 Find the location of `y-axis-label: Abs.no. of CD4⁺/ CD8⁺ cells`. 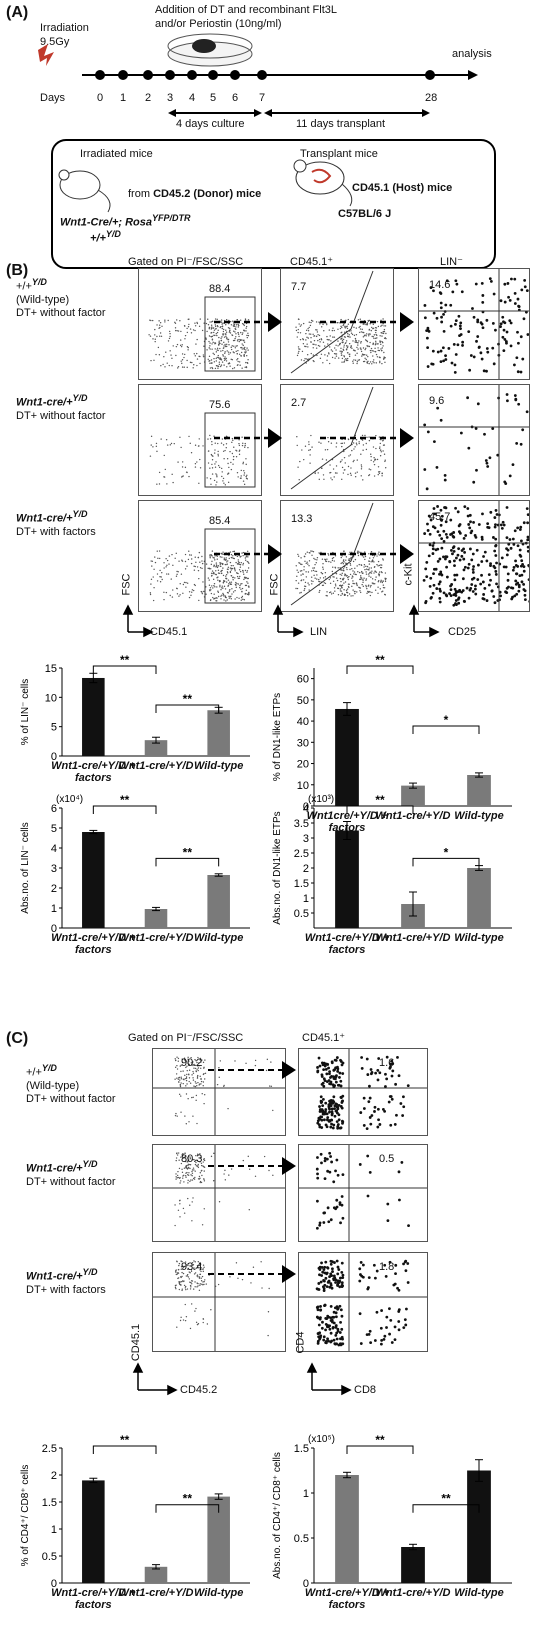

y-axis-label: Abs.no. of CD4⁺/ CD8⁺ cells is located at coordinates (277, 1515).